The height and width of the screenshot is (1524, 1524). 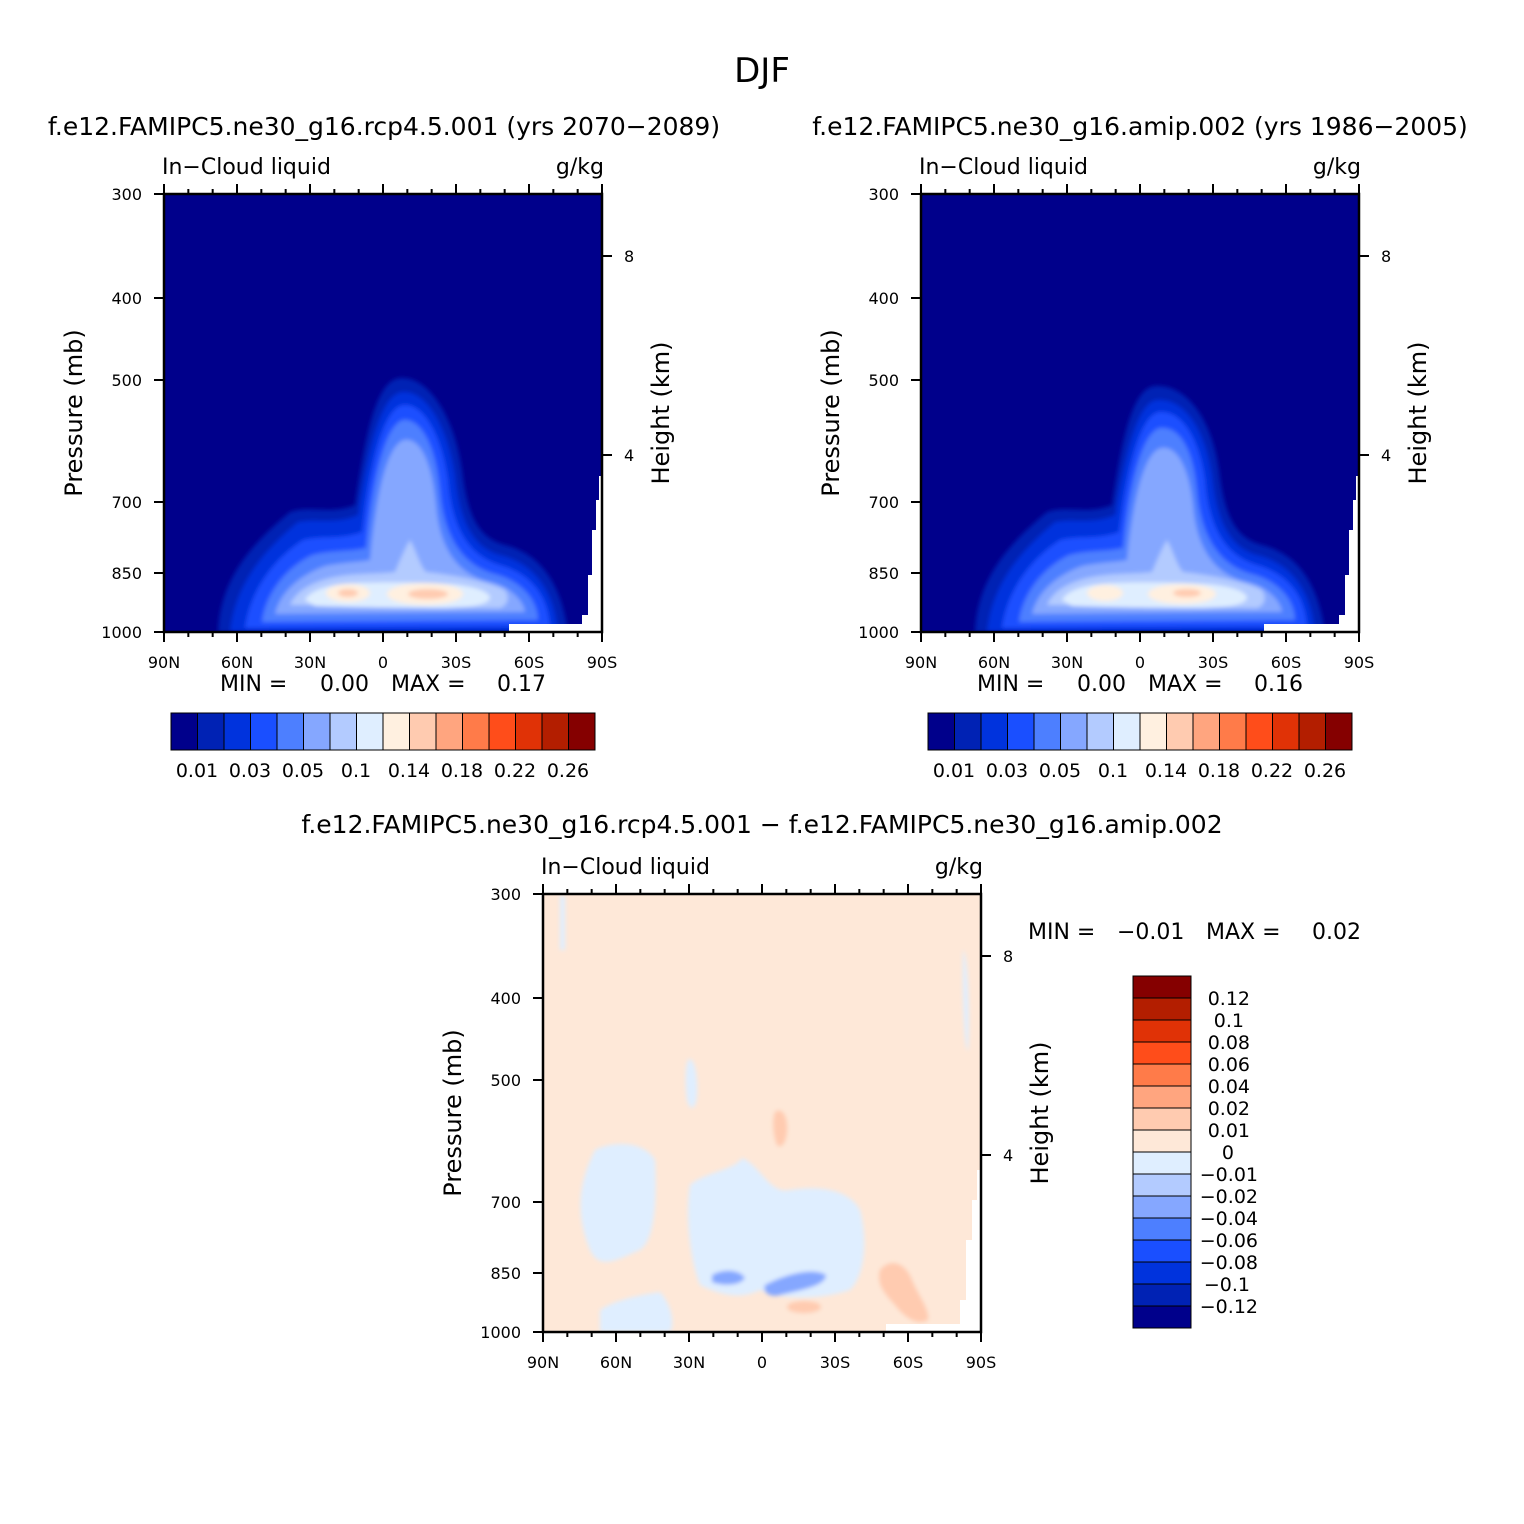 I want to click on min-max-readout: MIN = 0.00 MAX = 0.17, so click(x=383, y=684).